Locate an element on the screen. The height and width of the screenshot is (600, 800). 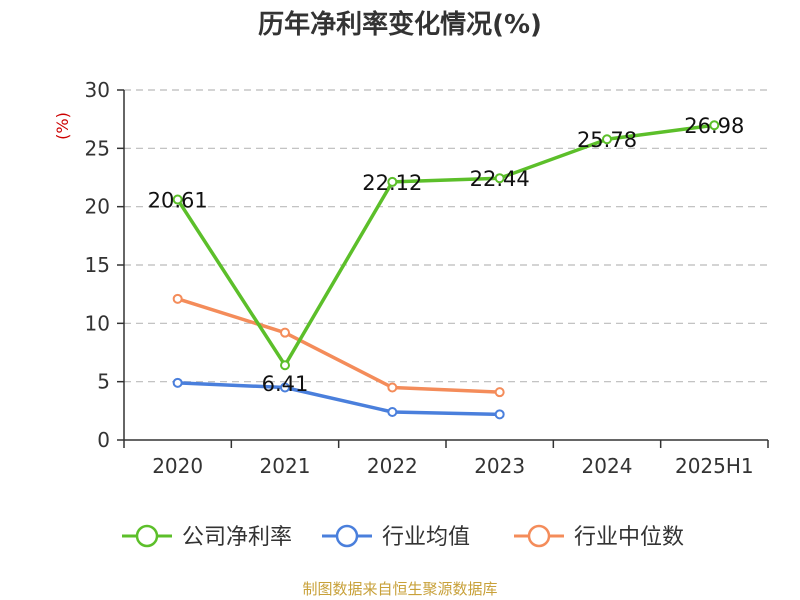
x-tick-label-2023: 2023 is located at coordinates (499, 466).